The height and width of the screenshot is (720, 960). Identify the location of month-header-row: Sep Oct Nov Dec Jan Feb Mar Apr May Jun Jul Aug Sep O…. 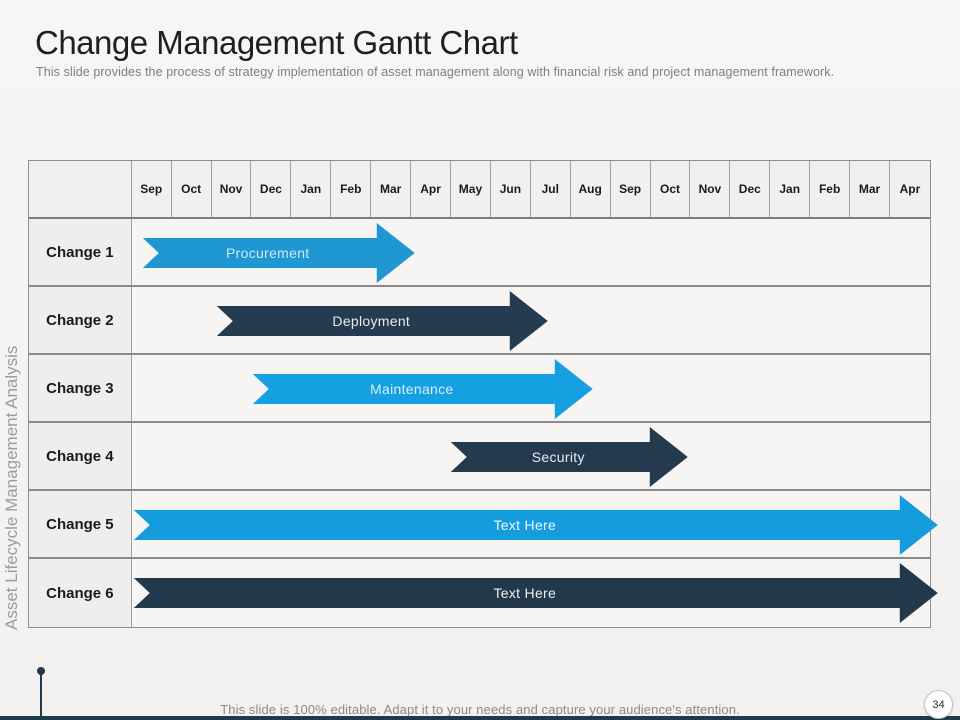
(479, 190).